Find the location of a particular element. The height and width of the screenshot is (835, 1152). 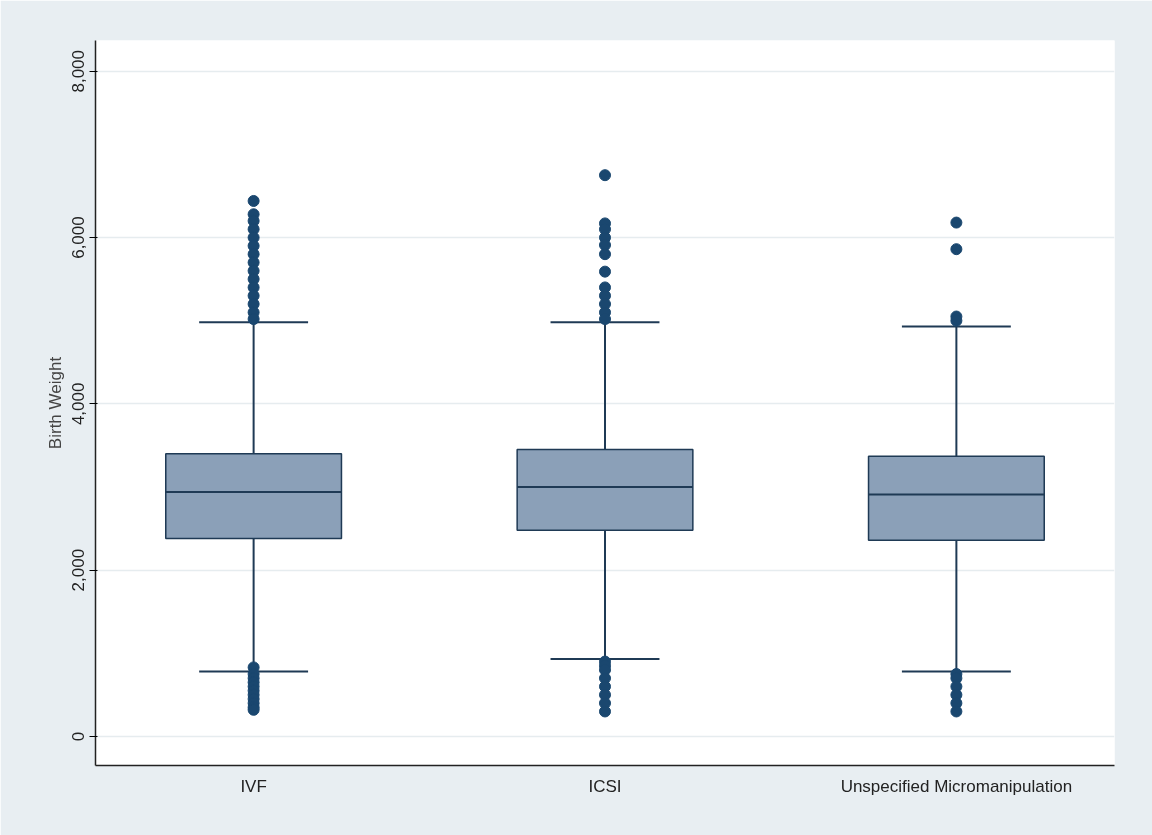

y-axis-title: Birth Weight is located at coordinates (55, 403).